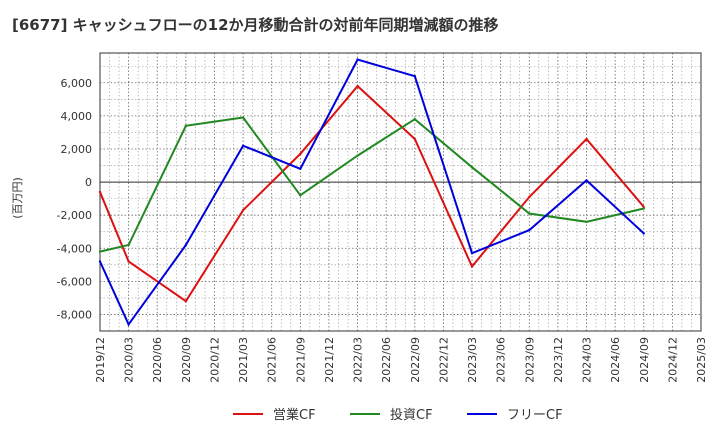 This screenshot has width=720, height=440. I want to click on x-tick-label: 2024/06, so click(615, 360).